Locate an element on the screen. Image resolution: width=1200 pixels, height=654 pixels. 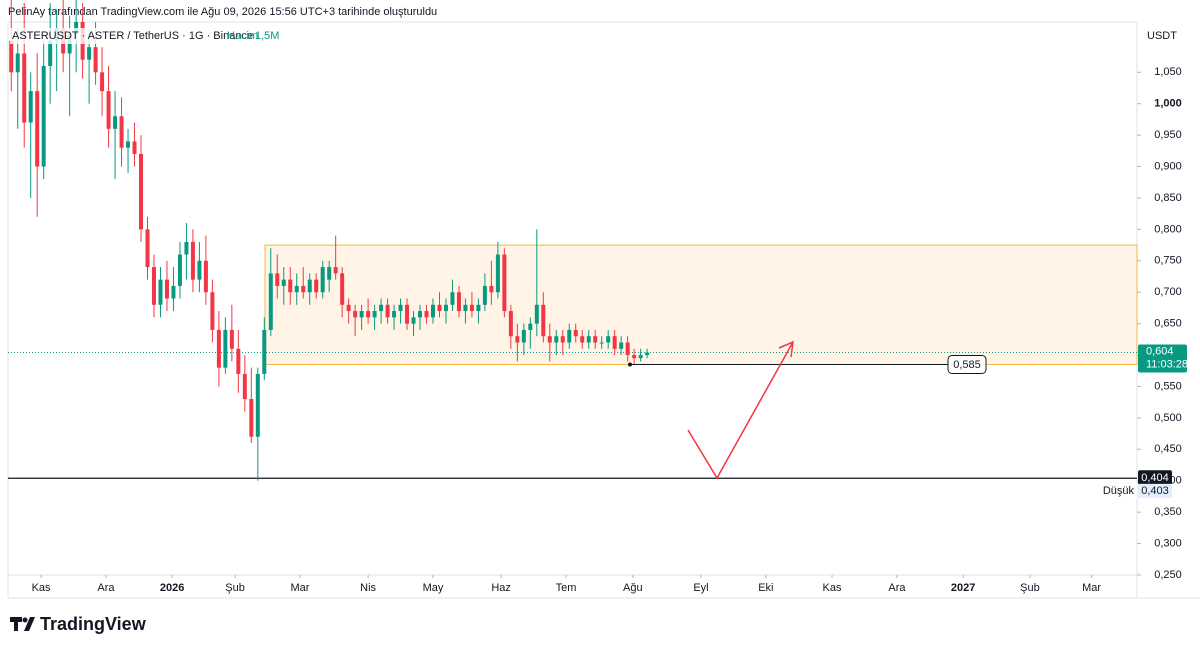
y-tick-label: 0,900 is located at coordinates (1168, 166).